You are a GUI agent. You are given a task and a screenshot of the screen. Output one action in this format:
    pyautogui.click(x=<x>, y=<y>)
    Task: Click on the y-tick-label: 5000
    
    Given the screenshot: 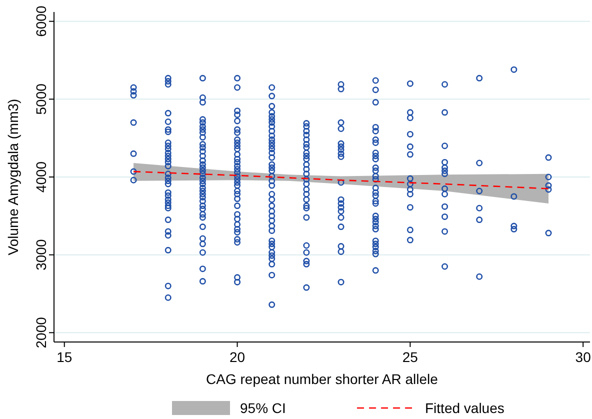 What is the action you would take?
    pyautogui.click(x=41, y=99)
    